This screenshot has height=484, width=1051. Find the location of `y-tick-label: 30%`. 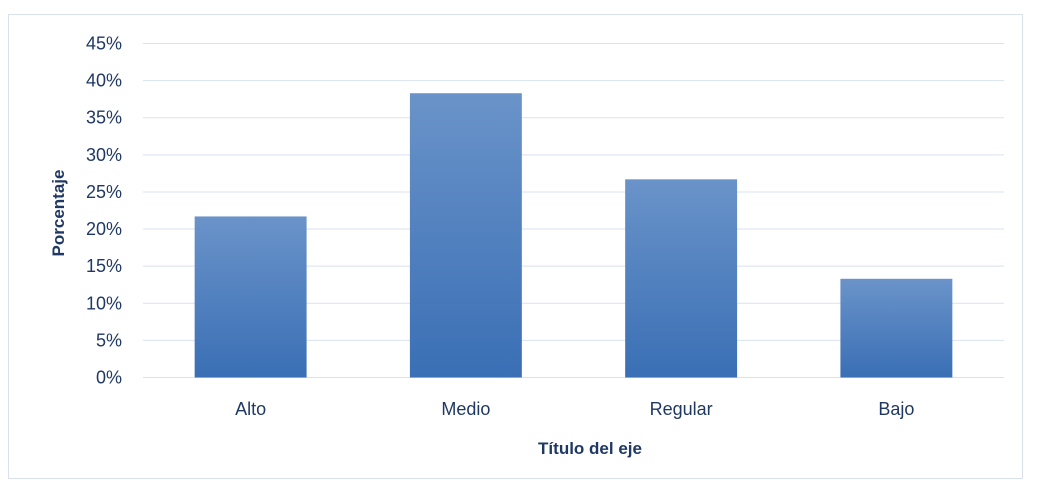

y-tick-label: 30% is located at coordinates (104, 155).